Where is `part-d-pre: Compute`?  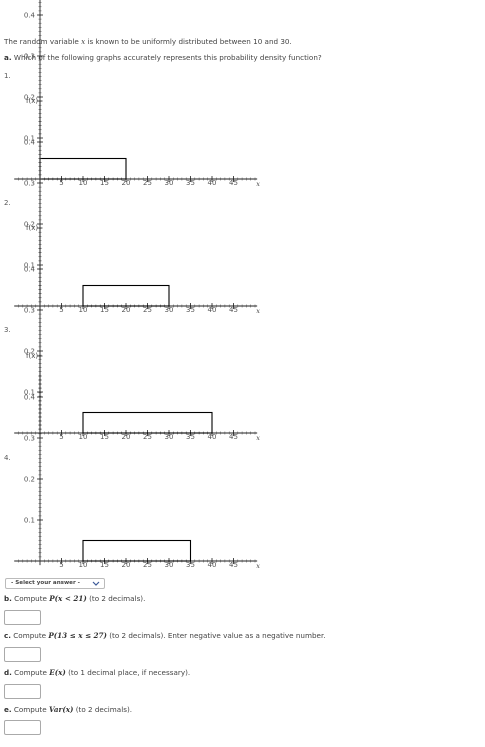 part-d-pre: Compute is located at coordinates (30, 672).